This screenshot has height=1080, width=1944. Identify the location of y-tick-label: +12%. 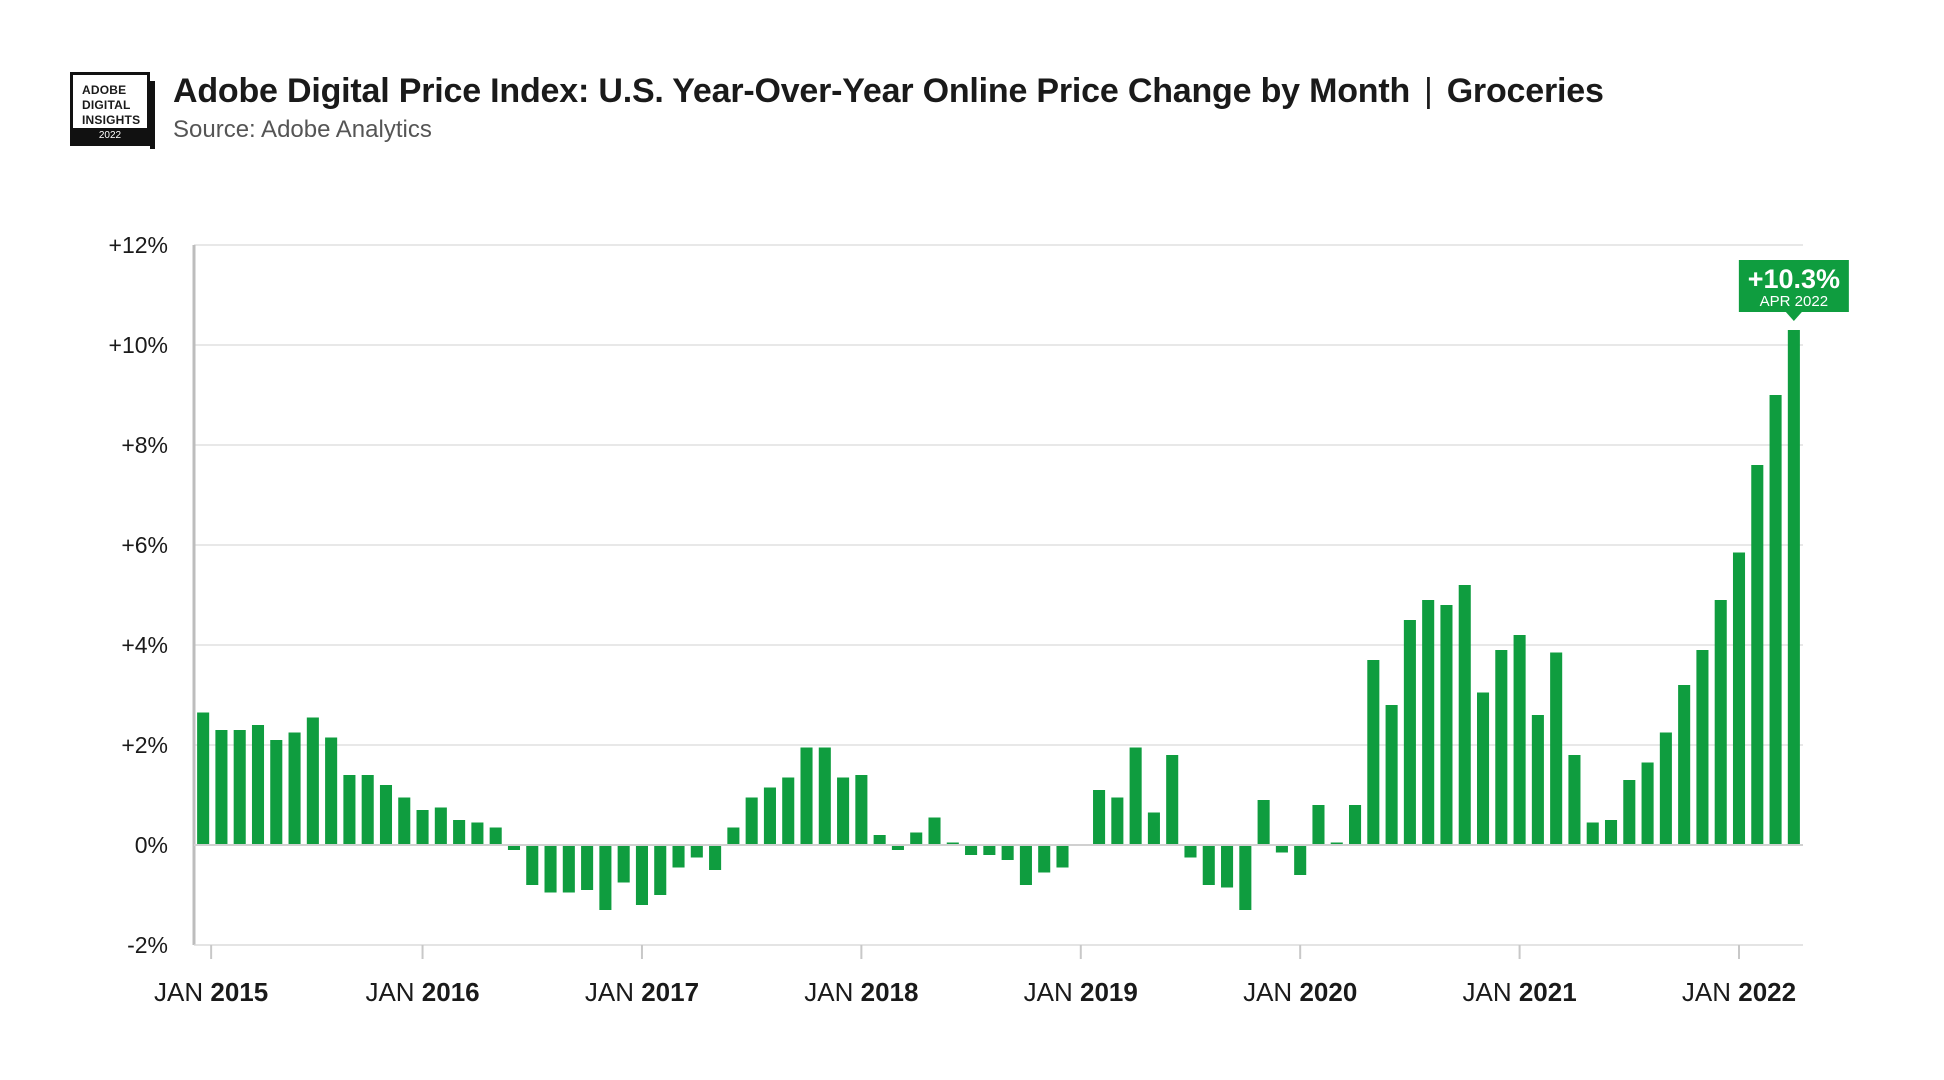
(138, 245).